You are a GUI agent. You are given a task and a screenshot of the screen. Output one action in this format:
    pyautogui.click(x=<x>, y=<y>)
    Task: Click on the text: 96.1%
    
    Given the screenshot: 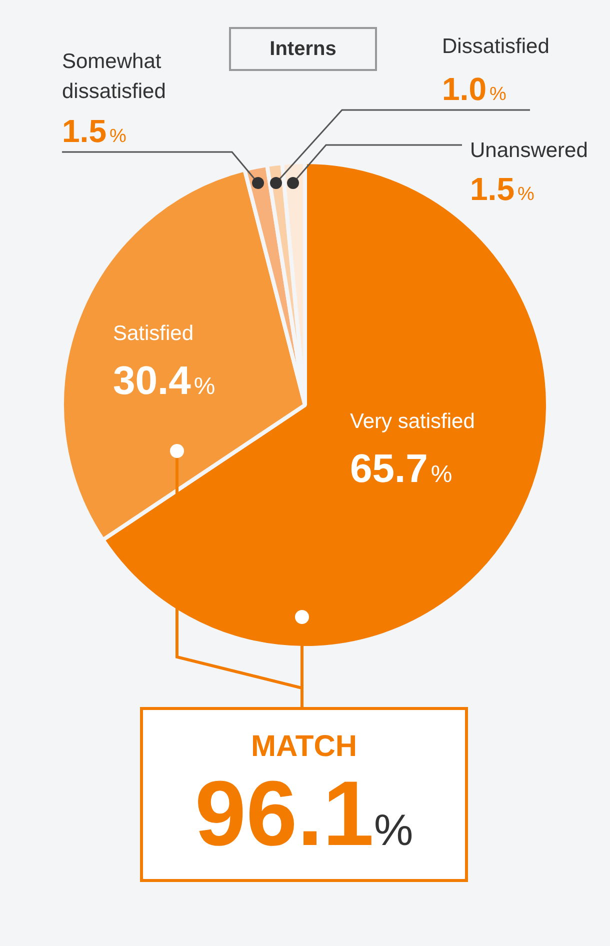 What is the action you would take?
    pyautogui.click(x=304, y=815)
    